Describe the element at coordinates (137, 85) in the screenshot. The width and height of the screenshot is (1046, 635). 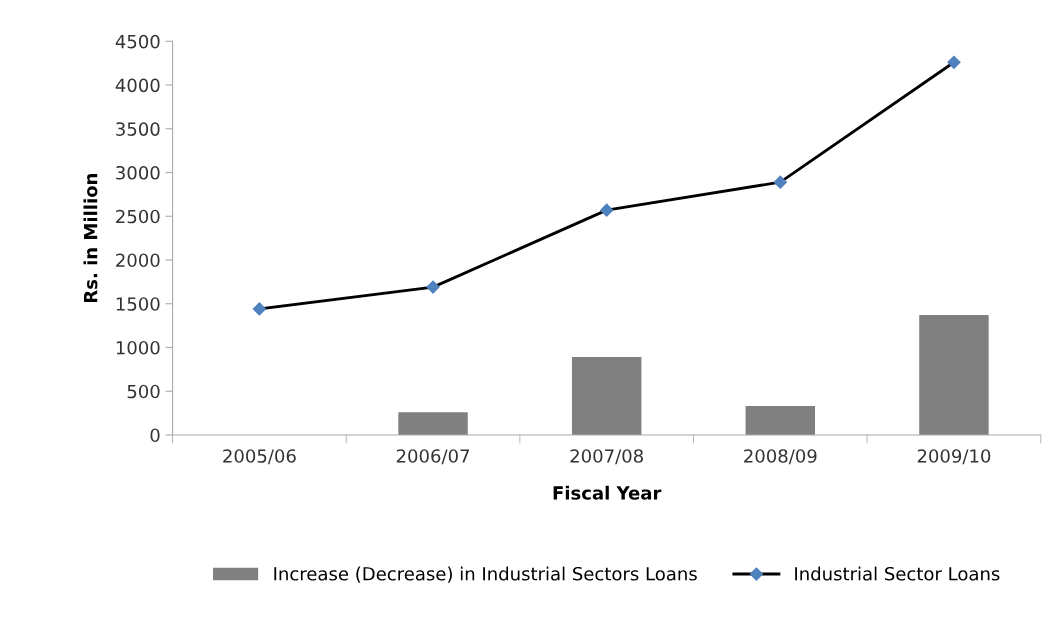
I see `y-tick-label: 4000` at that location.